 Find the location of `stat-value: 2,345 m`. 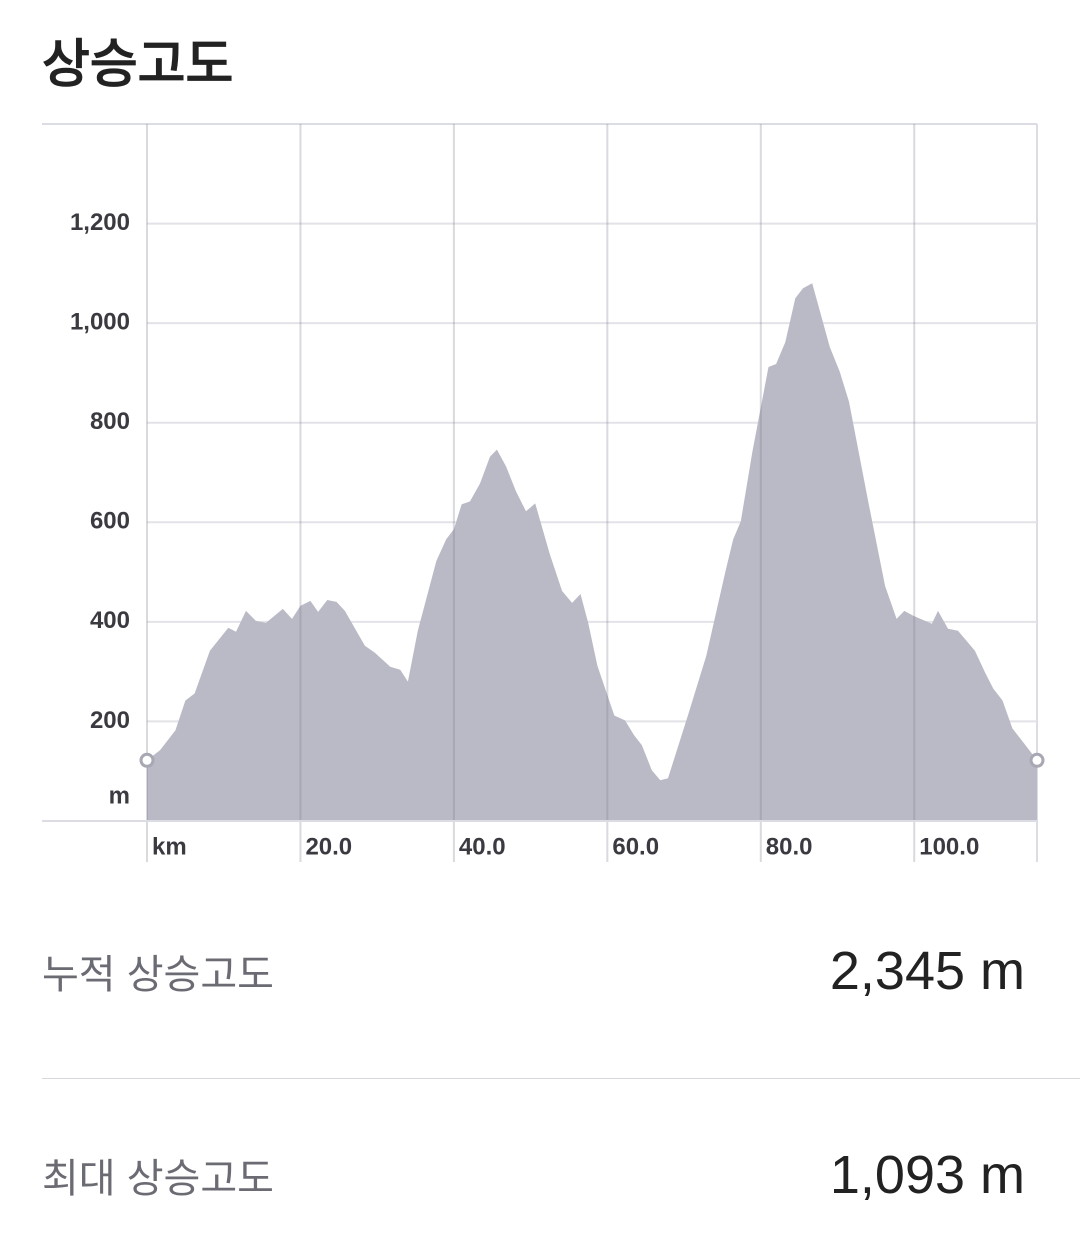

stat-value: 2,345 m is located at coordinates (927, 971).